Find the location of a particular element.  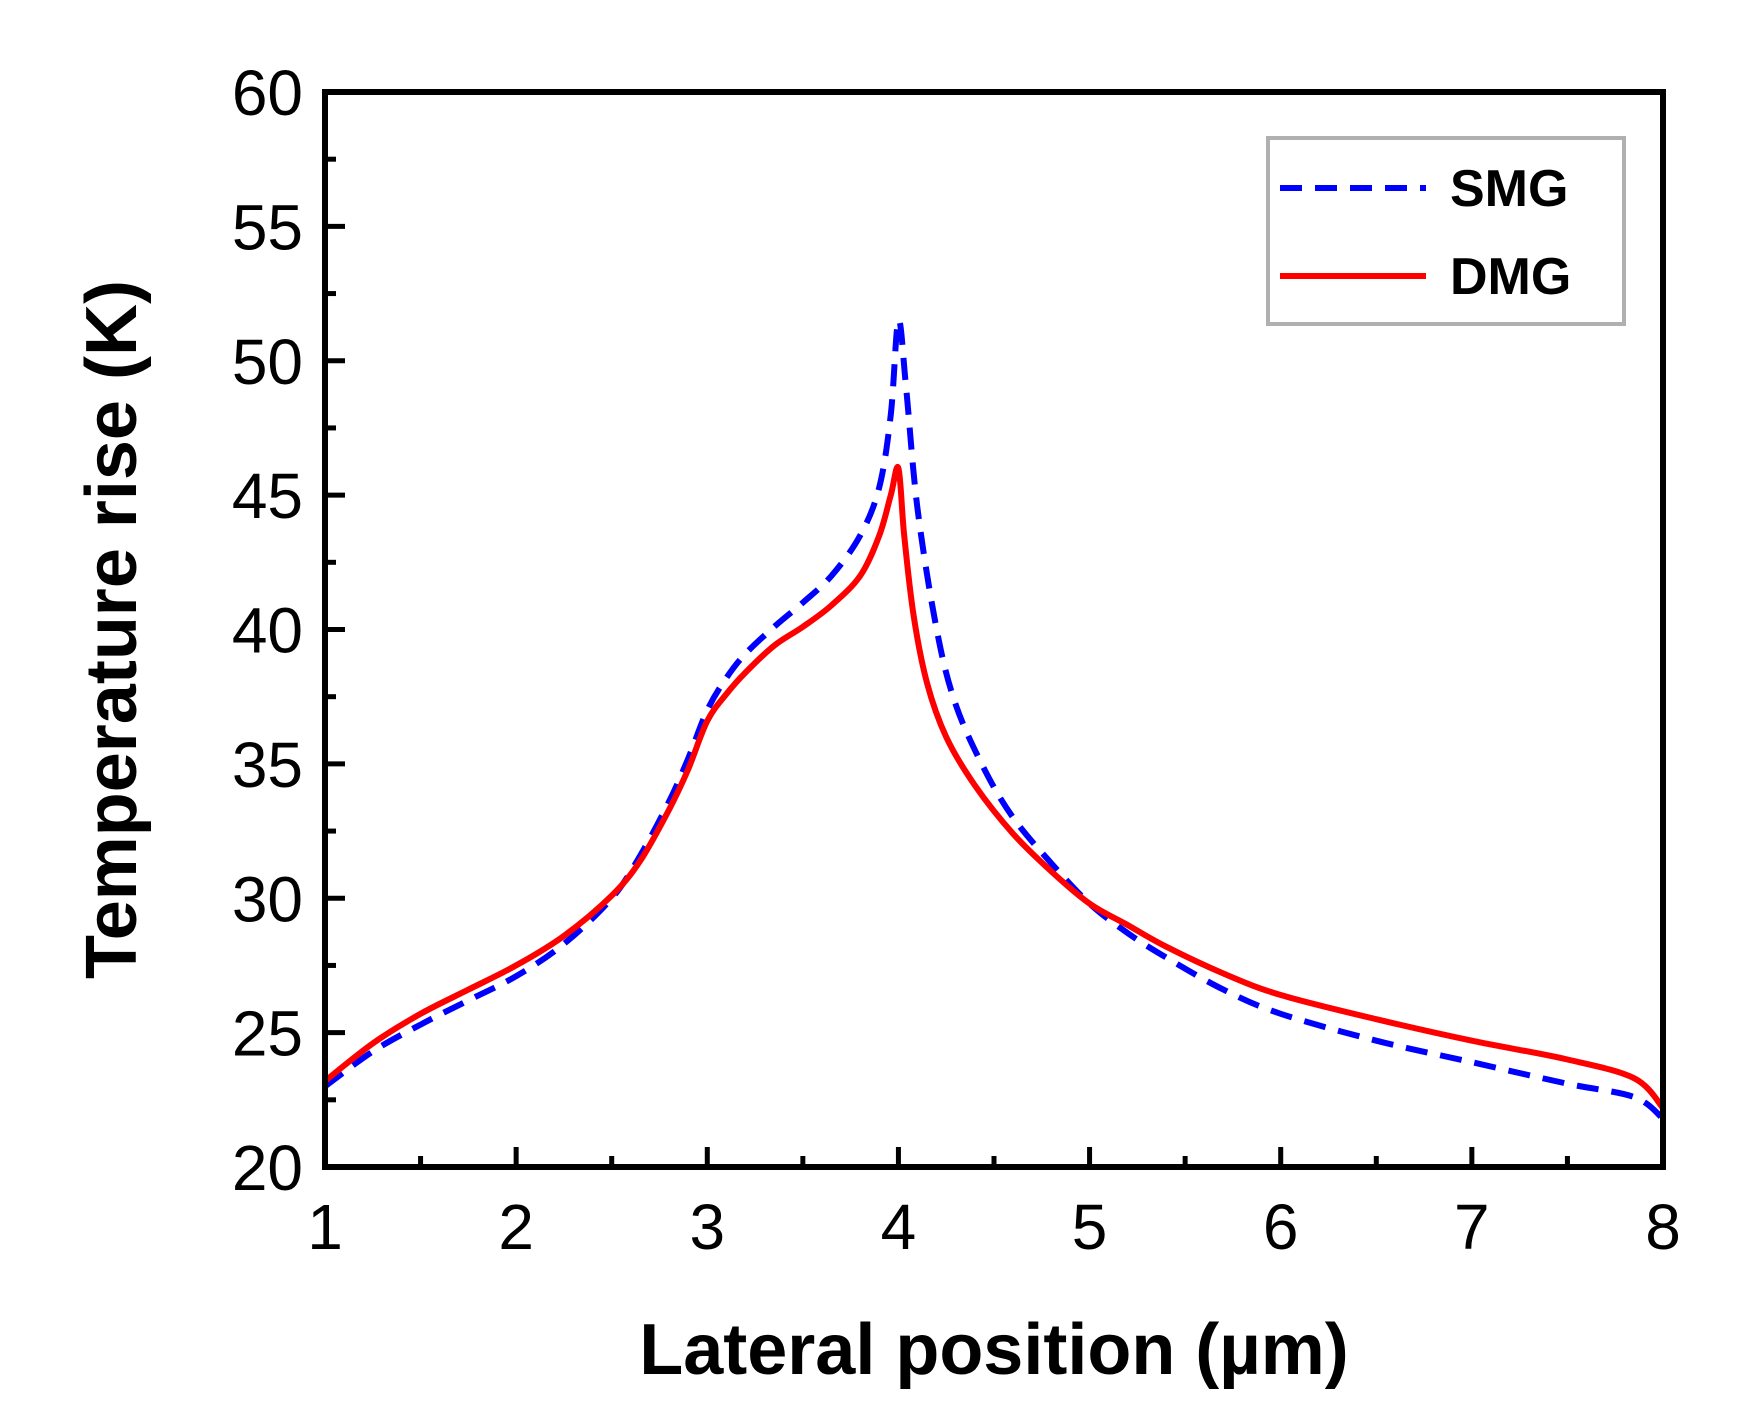

x-tick-label: 8 is located at coordinates (1663, 1227).